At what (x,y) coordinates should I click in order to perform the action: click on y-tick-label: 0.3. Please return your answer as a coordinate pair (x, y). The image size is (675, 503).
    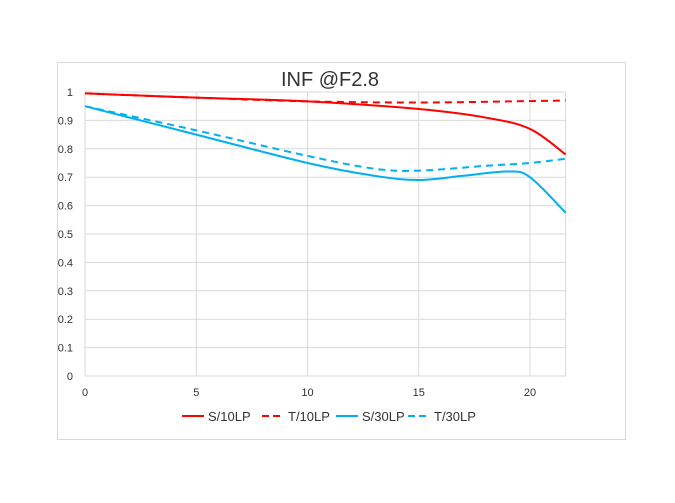
    Looking at the image, I should click on (65, 292).